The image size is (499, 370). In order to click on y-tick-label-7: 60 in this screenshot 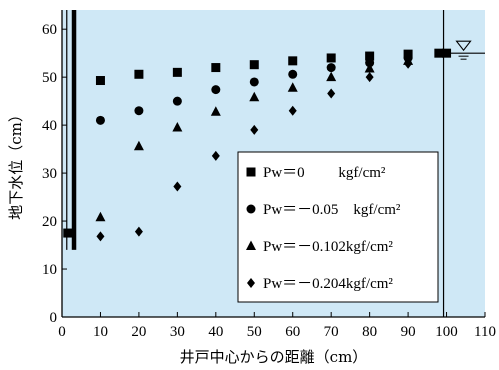, I will do `click(49, 30)`.